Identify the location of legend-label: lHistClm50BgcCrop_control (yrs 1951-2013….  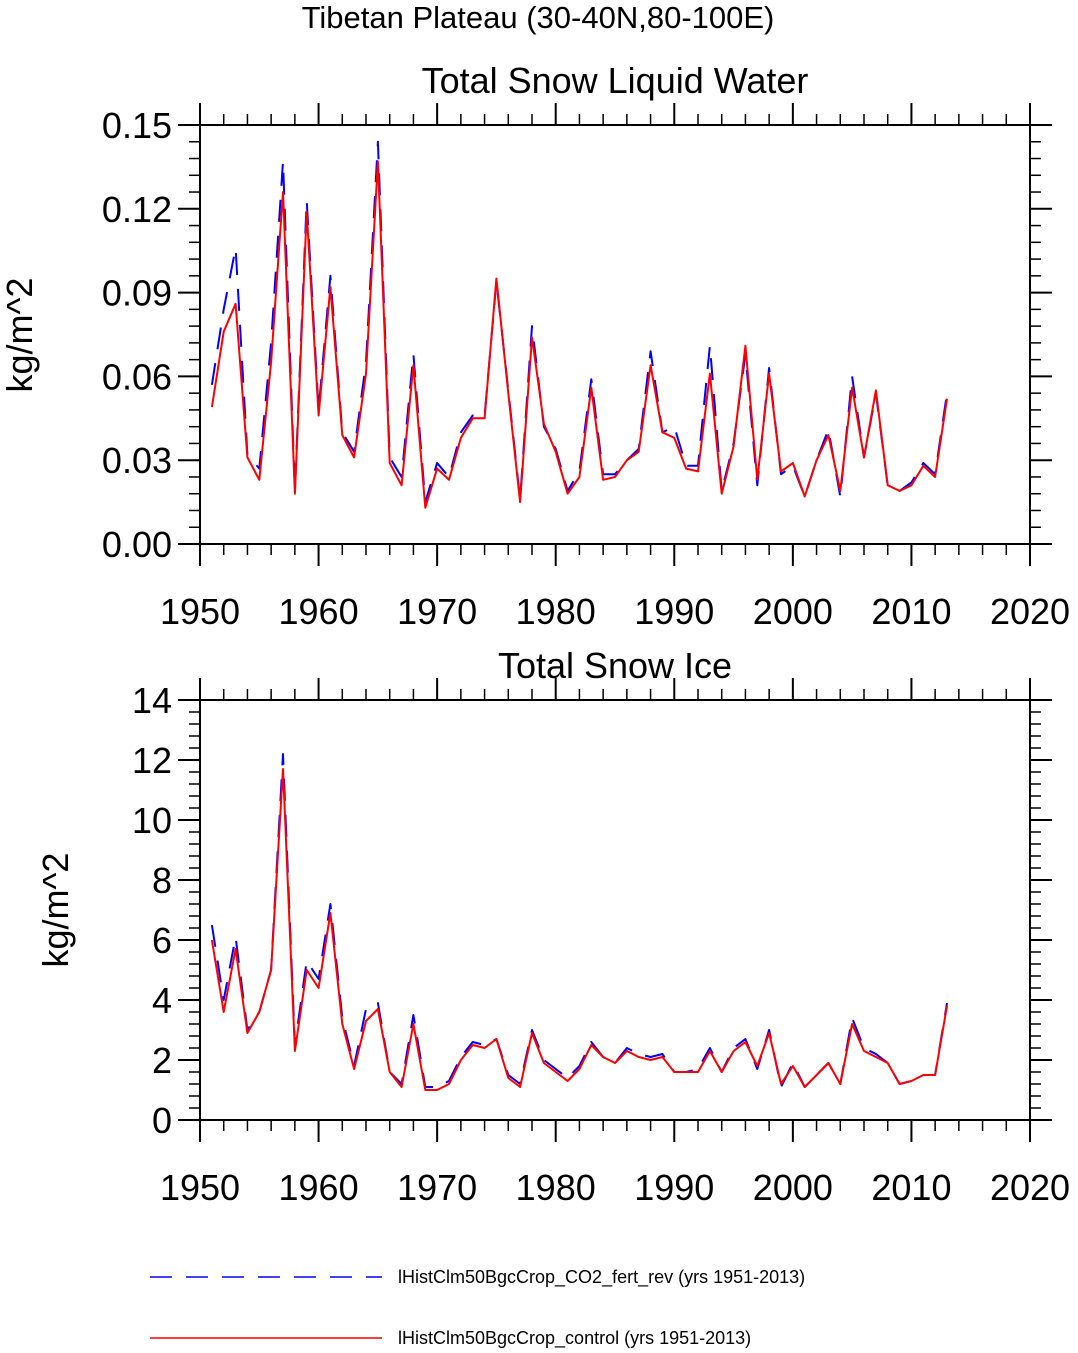
(574, 1338).